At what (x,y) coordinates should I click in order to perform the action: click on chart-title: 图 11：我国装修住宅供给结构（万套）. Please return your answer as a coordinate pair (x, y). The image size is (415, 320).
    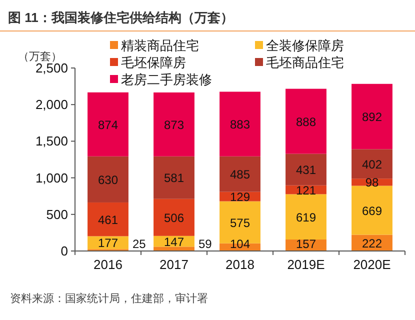
    Looking at the image, I should click on (121, 17).